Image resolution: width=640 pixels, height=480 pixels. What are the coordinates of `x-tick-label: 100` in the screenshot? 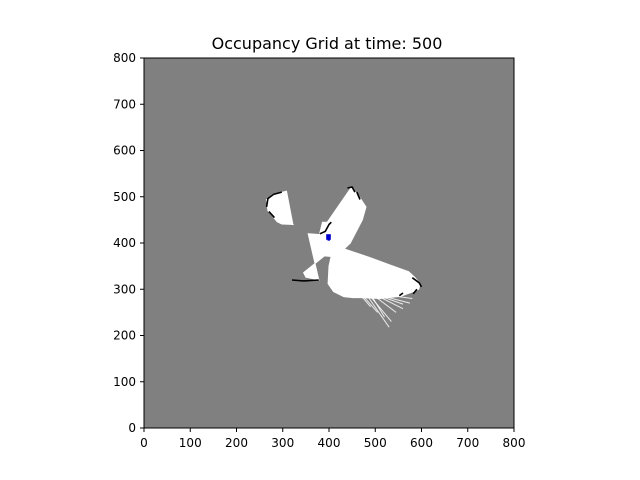 It's located at (190, 443).